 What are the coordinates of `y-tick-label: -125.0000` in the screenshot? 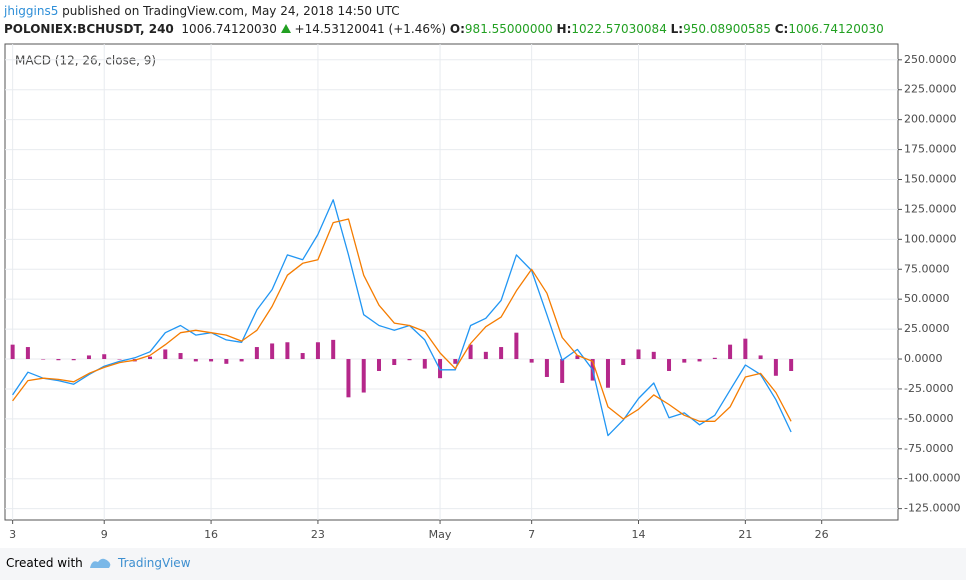 It's located at (932, 508).